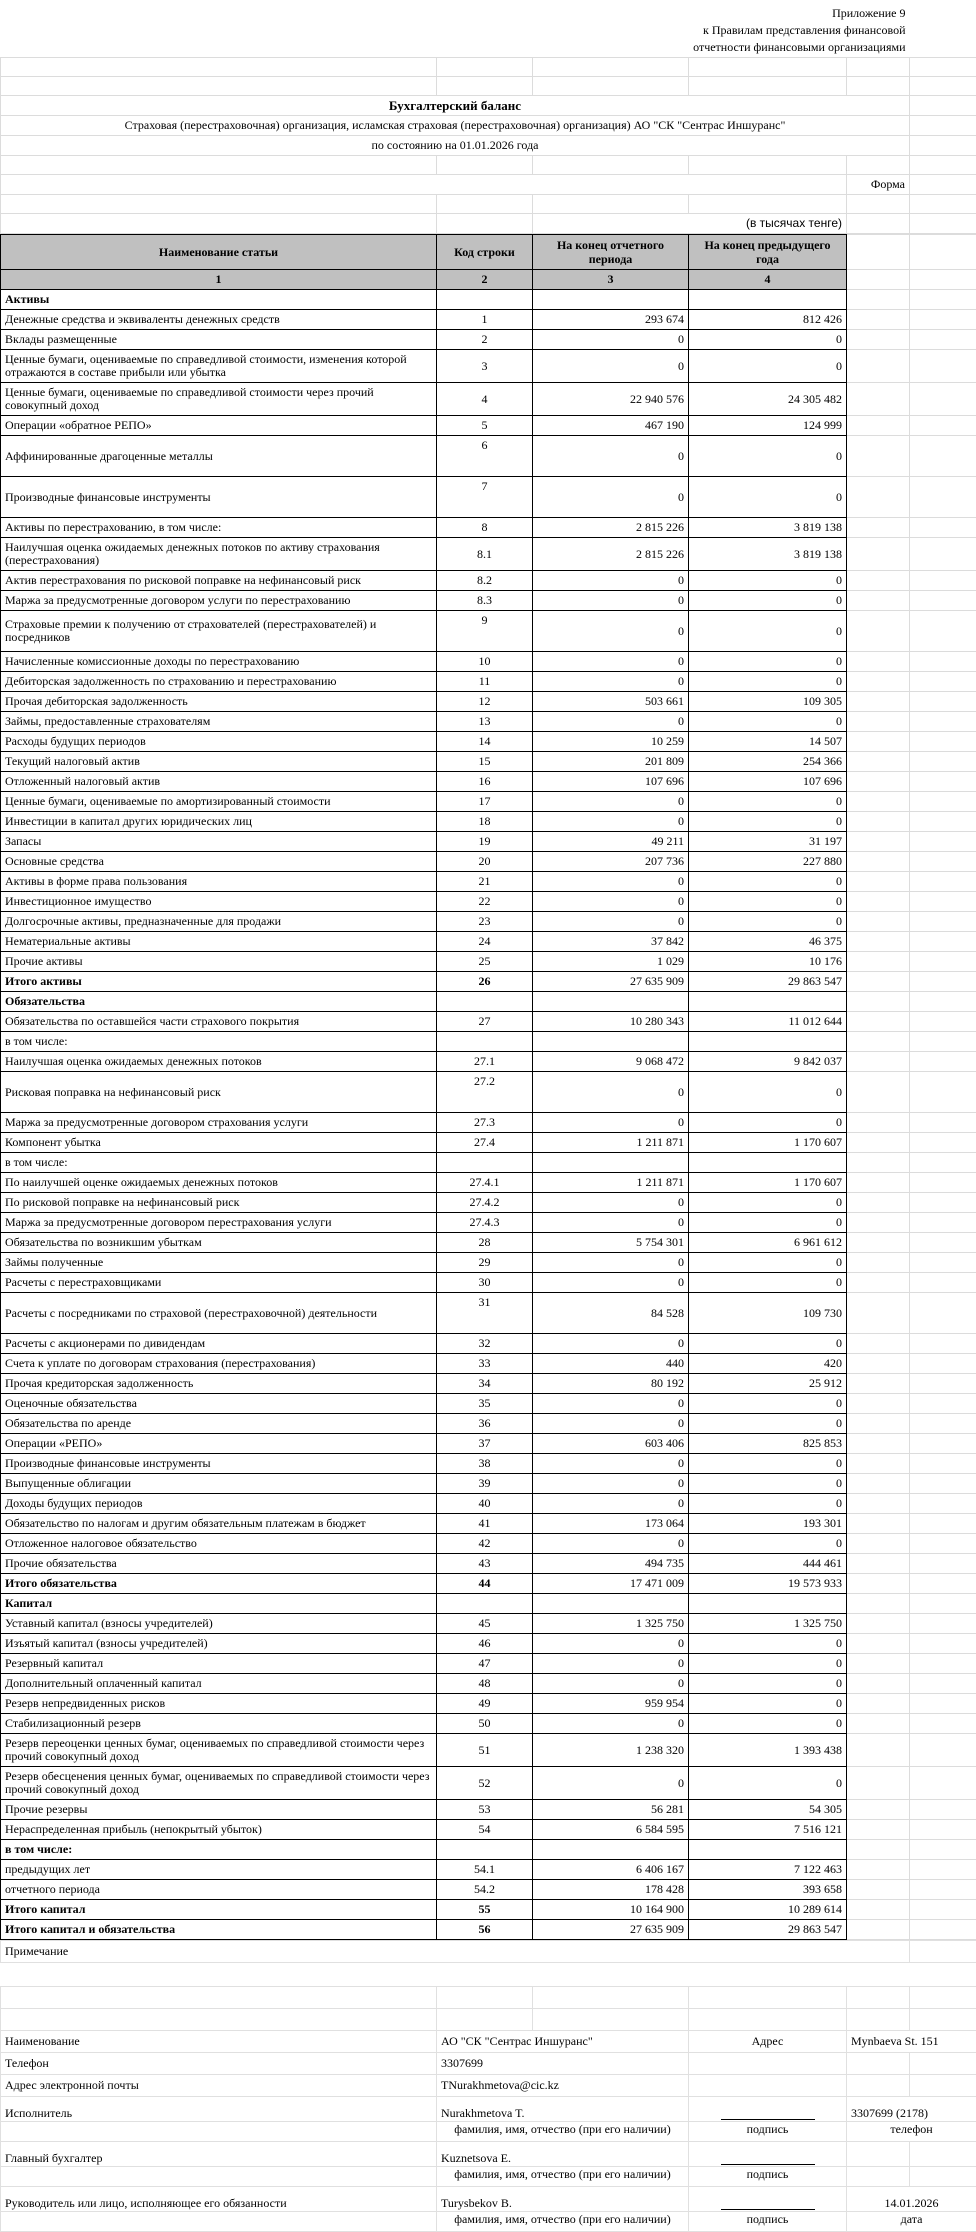  What do you see at coordinates (611, 842) in the screenshot?
I see `value-current-period-cell: 49 211` at bounding box center [611, 842].